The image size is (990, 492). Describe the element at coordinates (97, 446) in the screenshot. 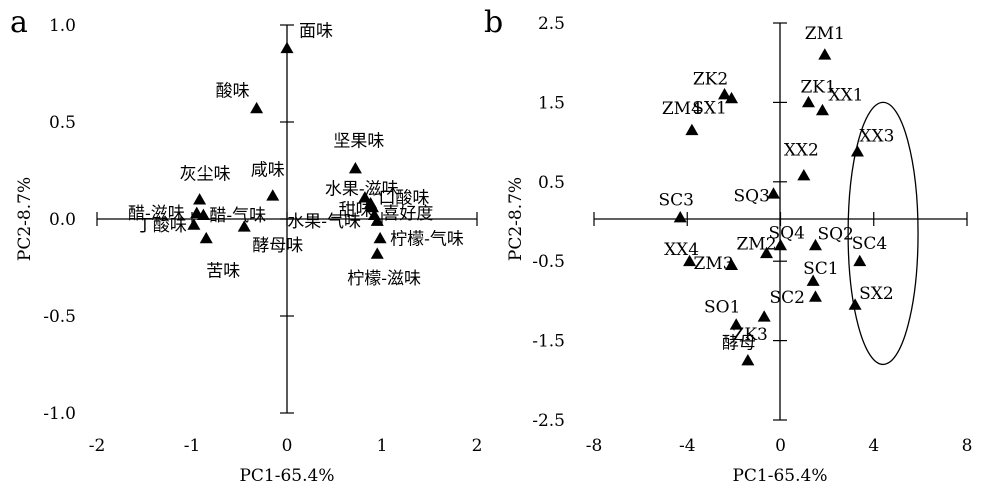

I see `x-tick-label: -2` at that location.